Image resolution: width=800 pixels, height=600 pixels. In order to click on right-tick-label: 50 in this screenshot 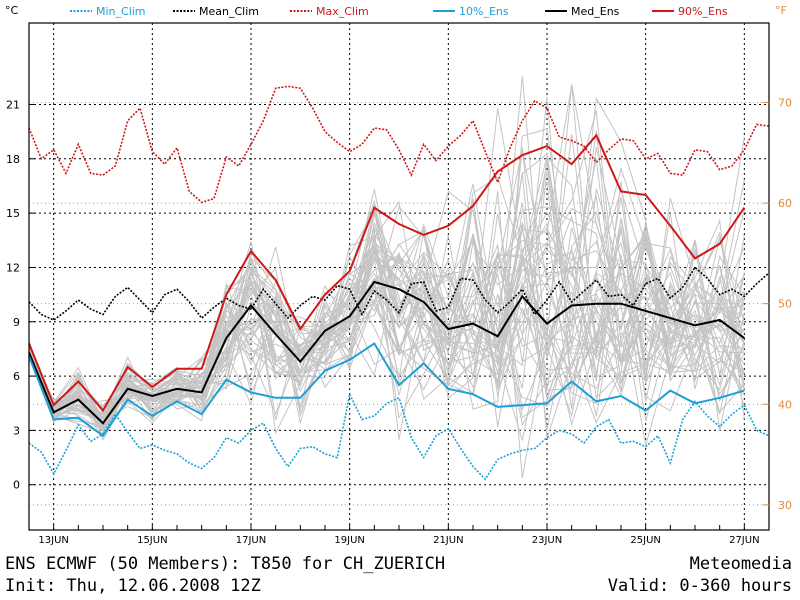, I will do `click(785, 304)`.